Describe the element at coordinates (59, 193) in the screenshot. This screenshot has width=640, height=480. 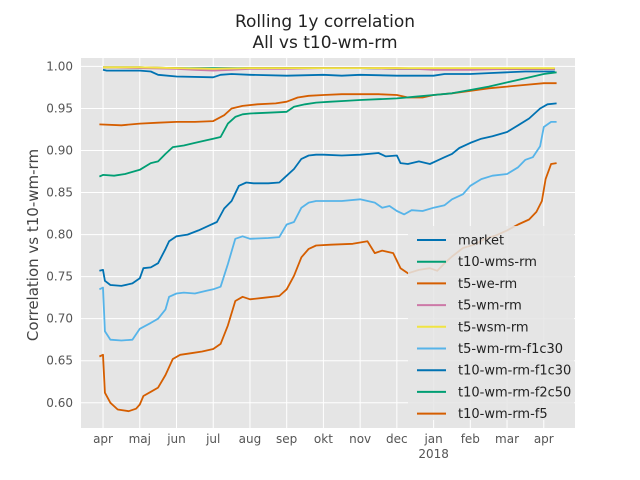
I see `y-tick-label: 0.85` at that location.